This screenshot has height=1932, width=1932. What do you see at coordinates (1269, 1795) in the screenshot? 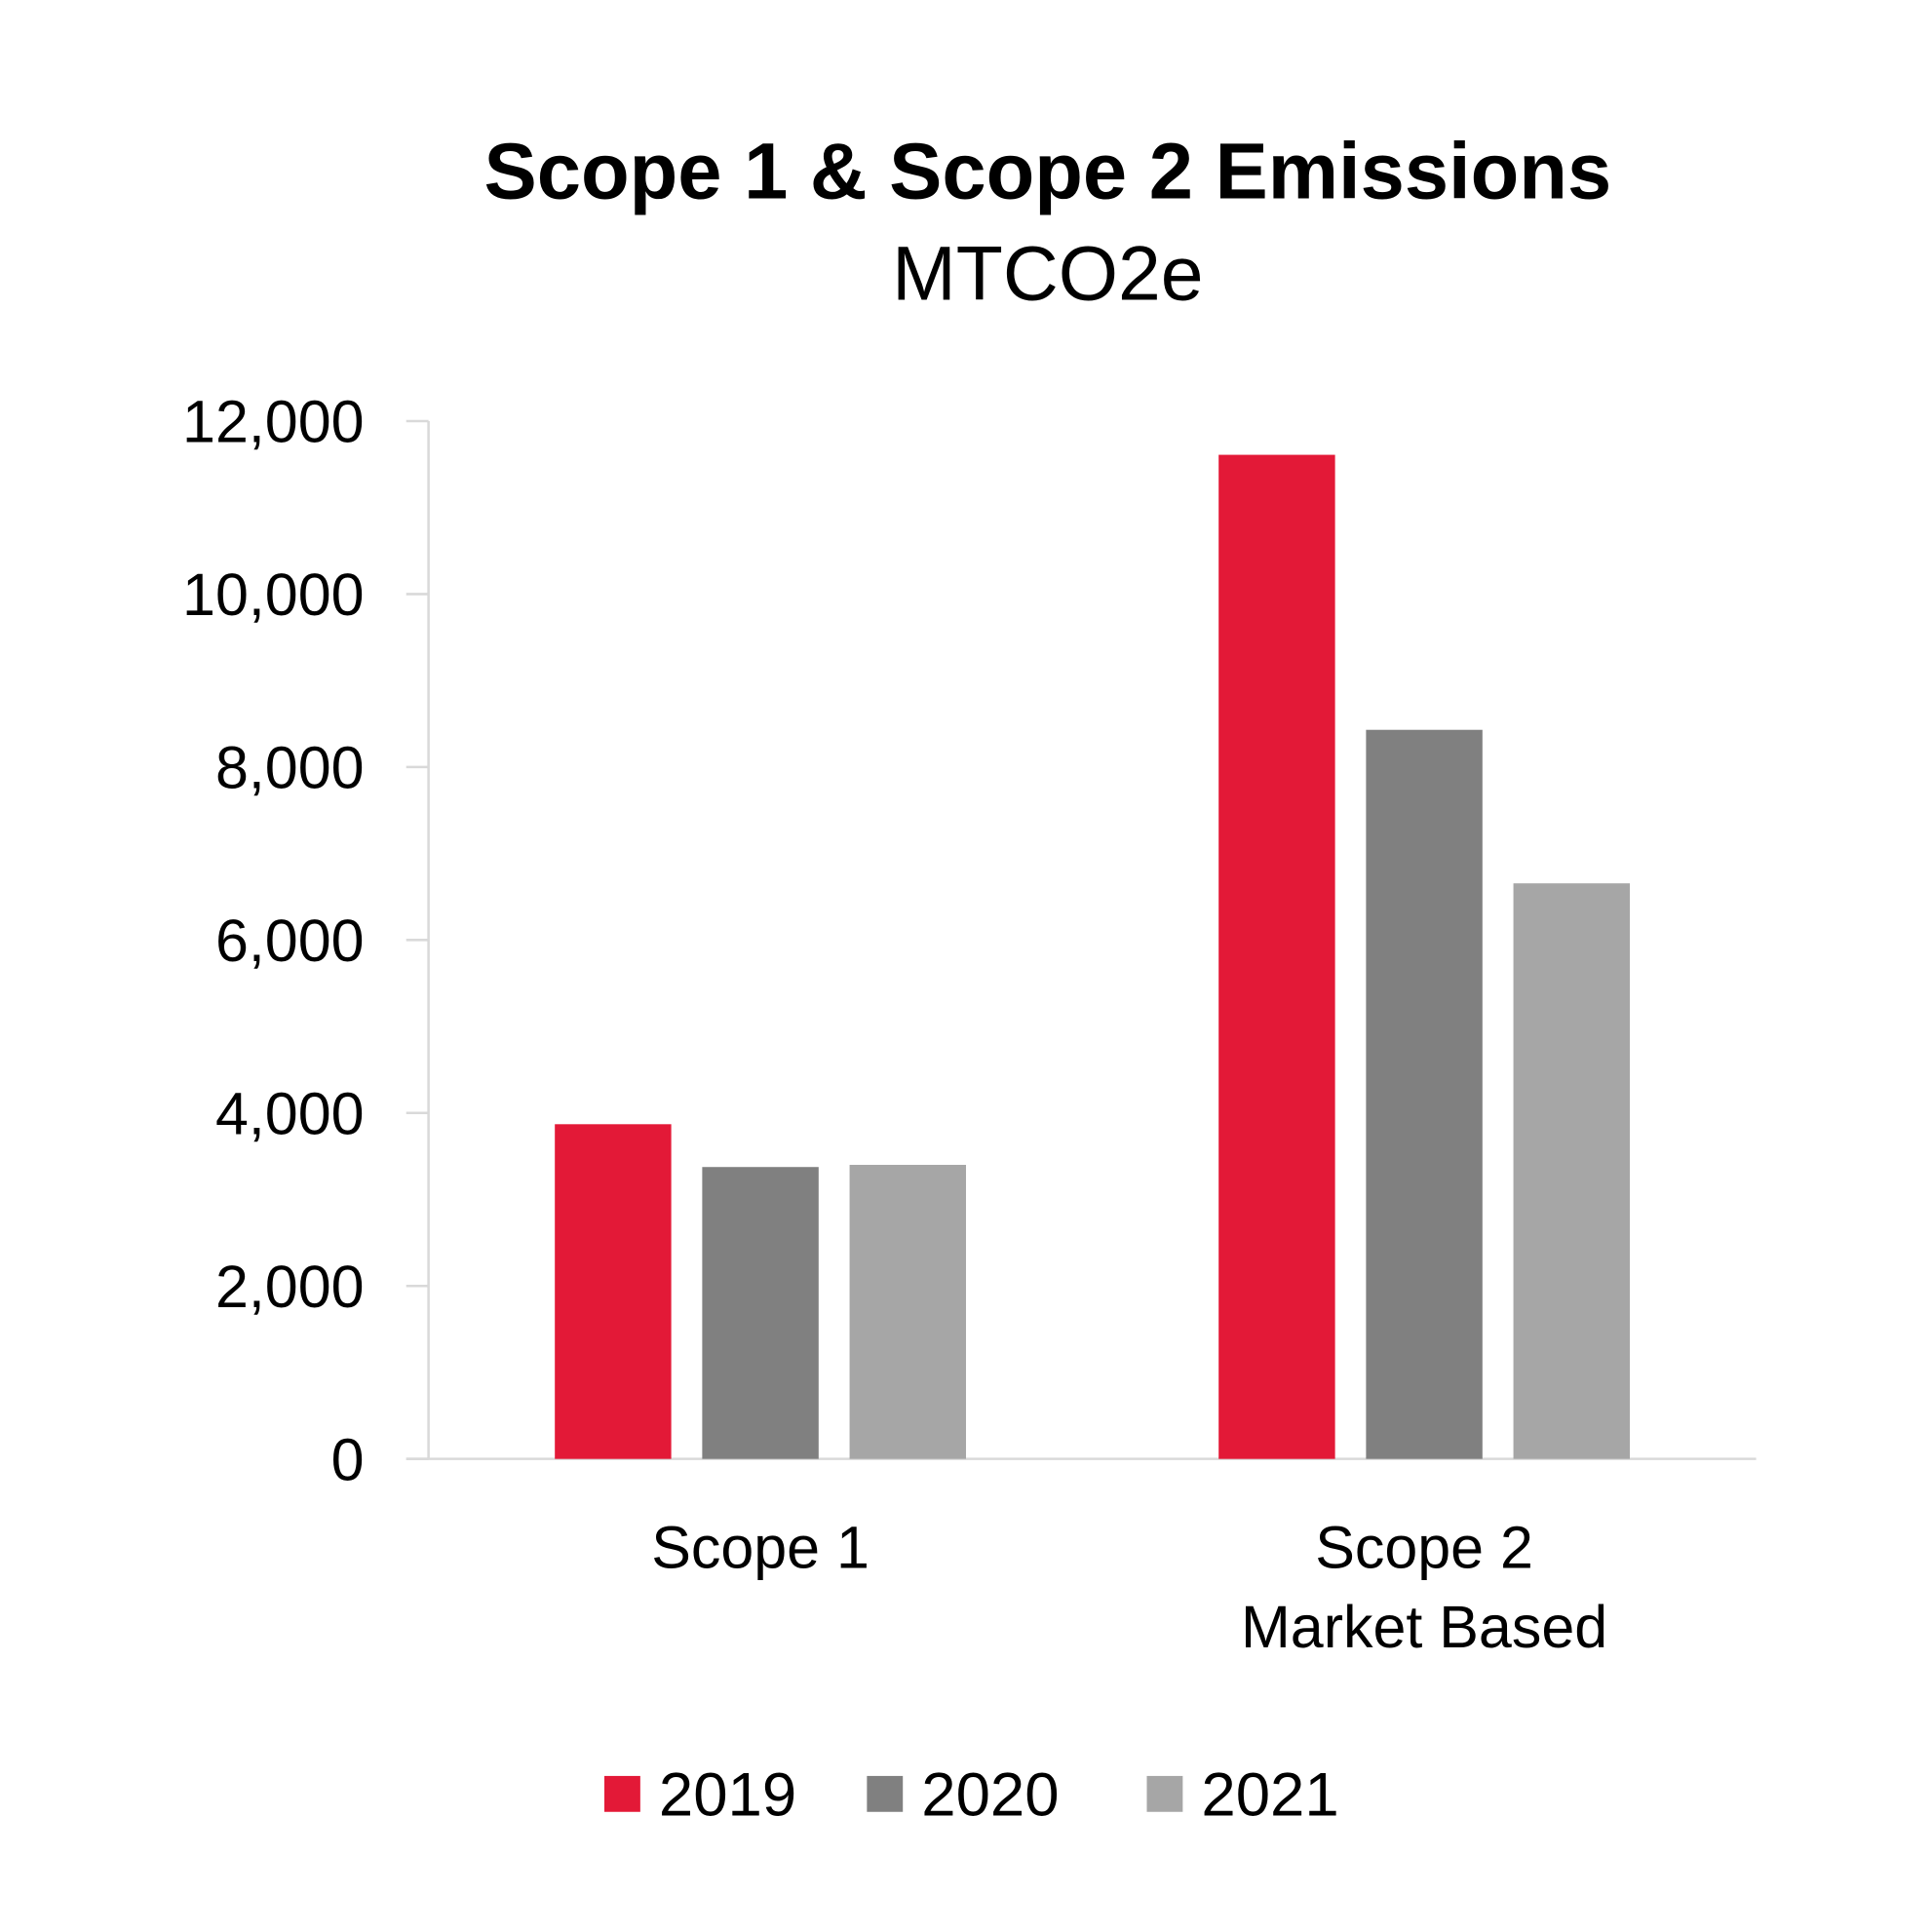
I see `legend-label: 2021` at bounding box center [1269, 1795].